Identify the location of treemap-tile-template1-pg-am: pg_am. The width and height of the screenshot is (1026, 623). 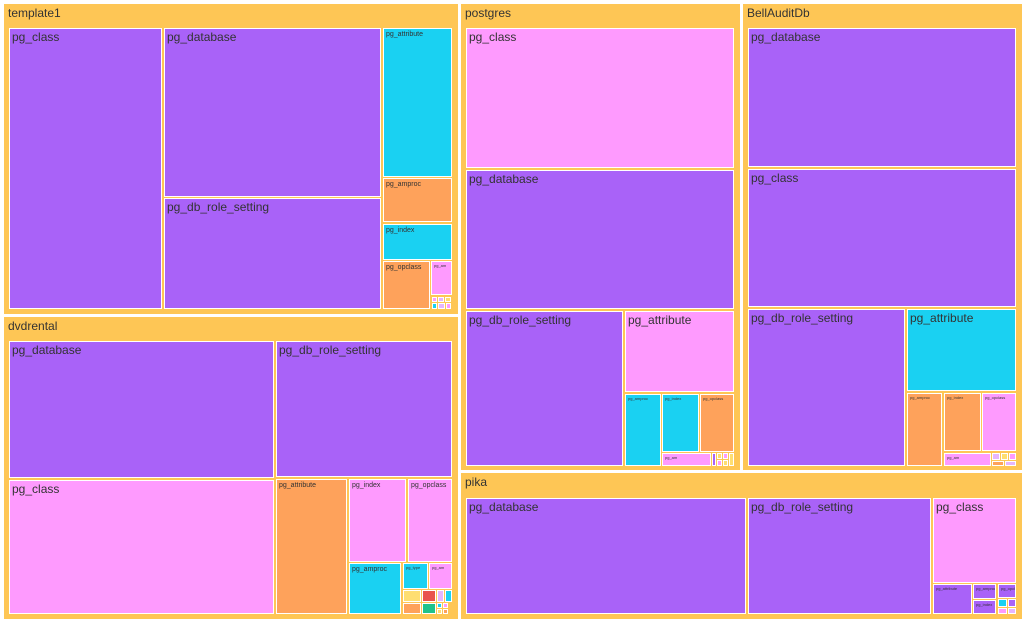
(441, 278).